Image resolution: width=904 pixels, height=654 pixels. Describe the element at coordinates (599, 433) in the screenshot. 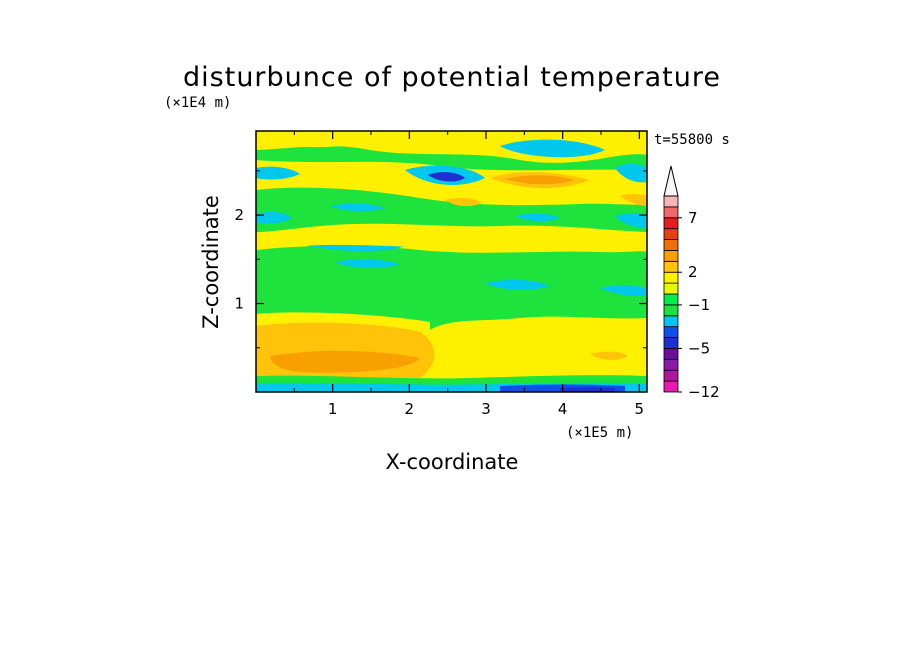

I see `x-unit-label: (×1E5 m)` at that location.